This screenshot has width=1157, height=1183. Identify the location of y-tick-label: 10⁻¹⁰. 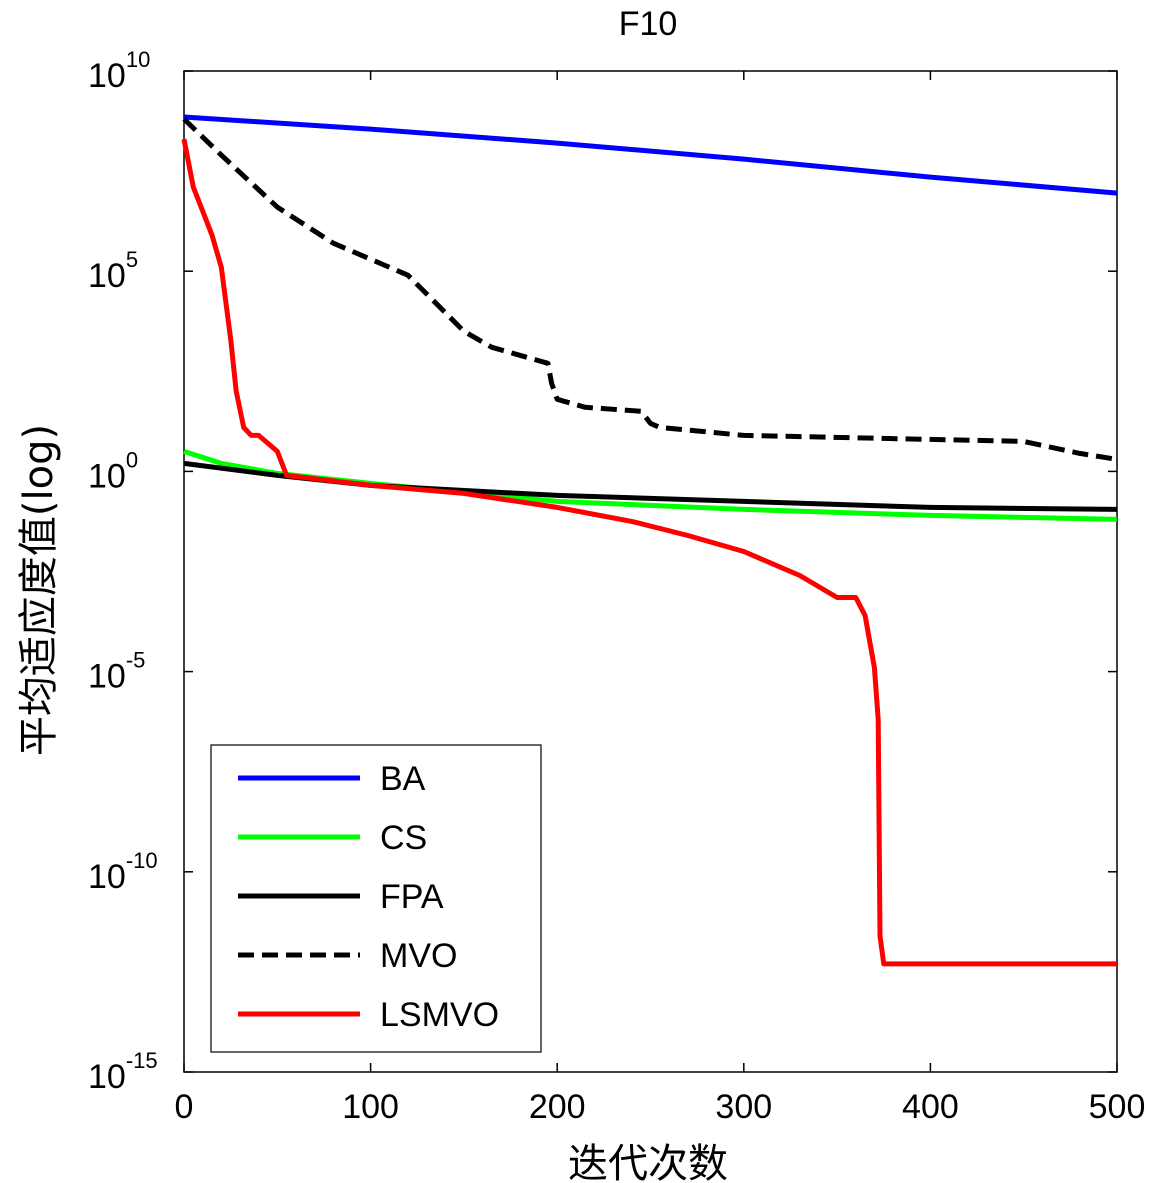
(123, 872).